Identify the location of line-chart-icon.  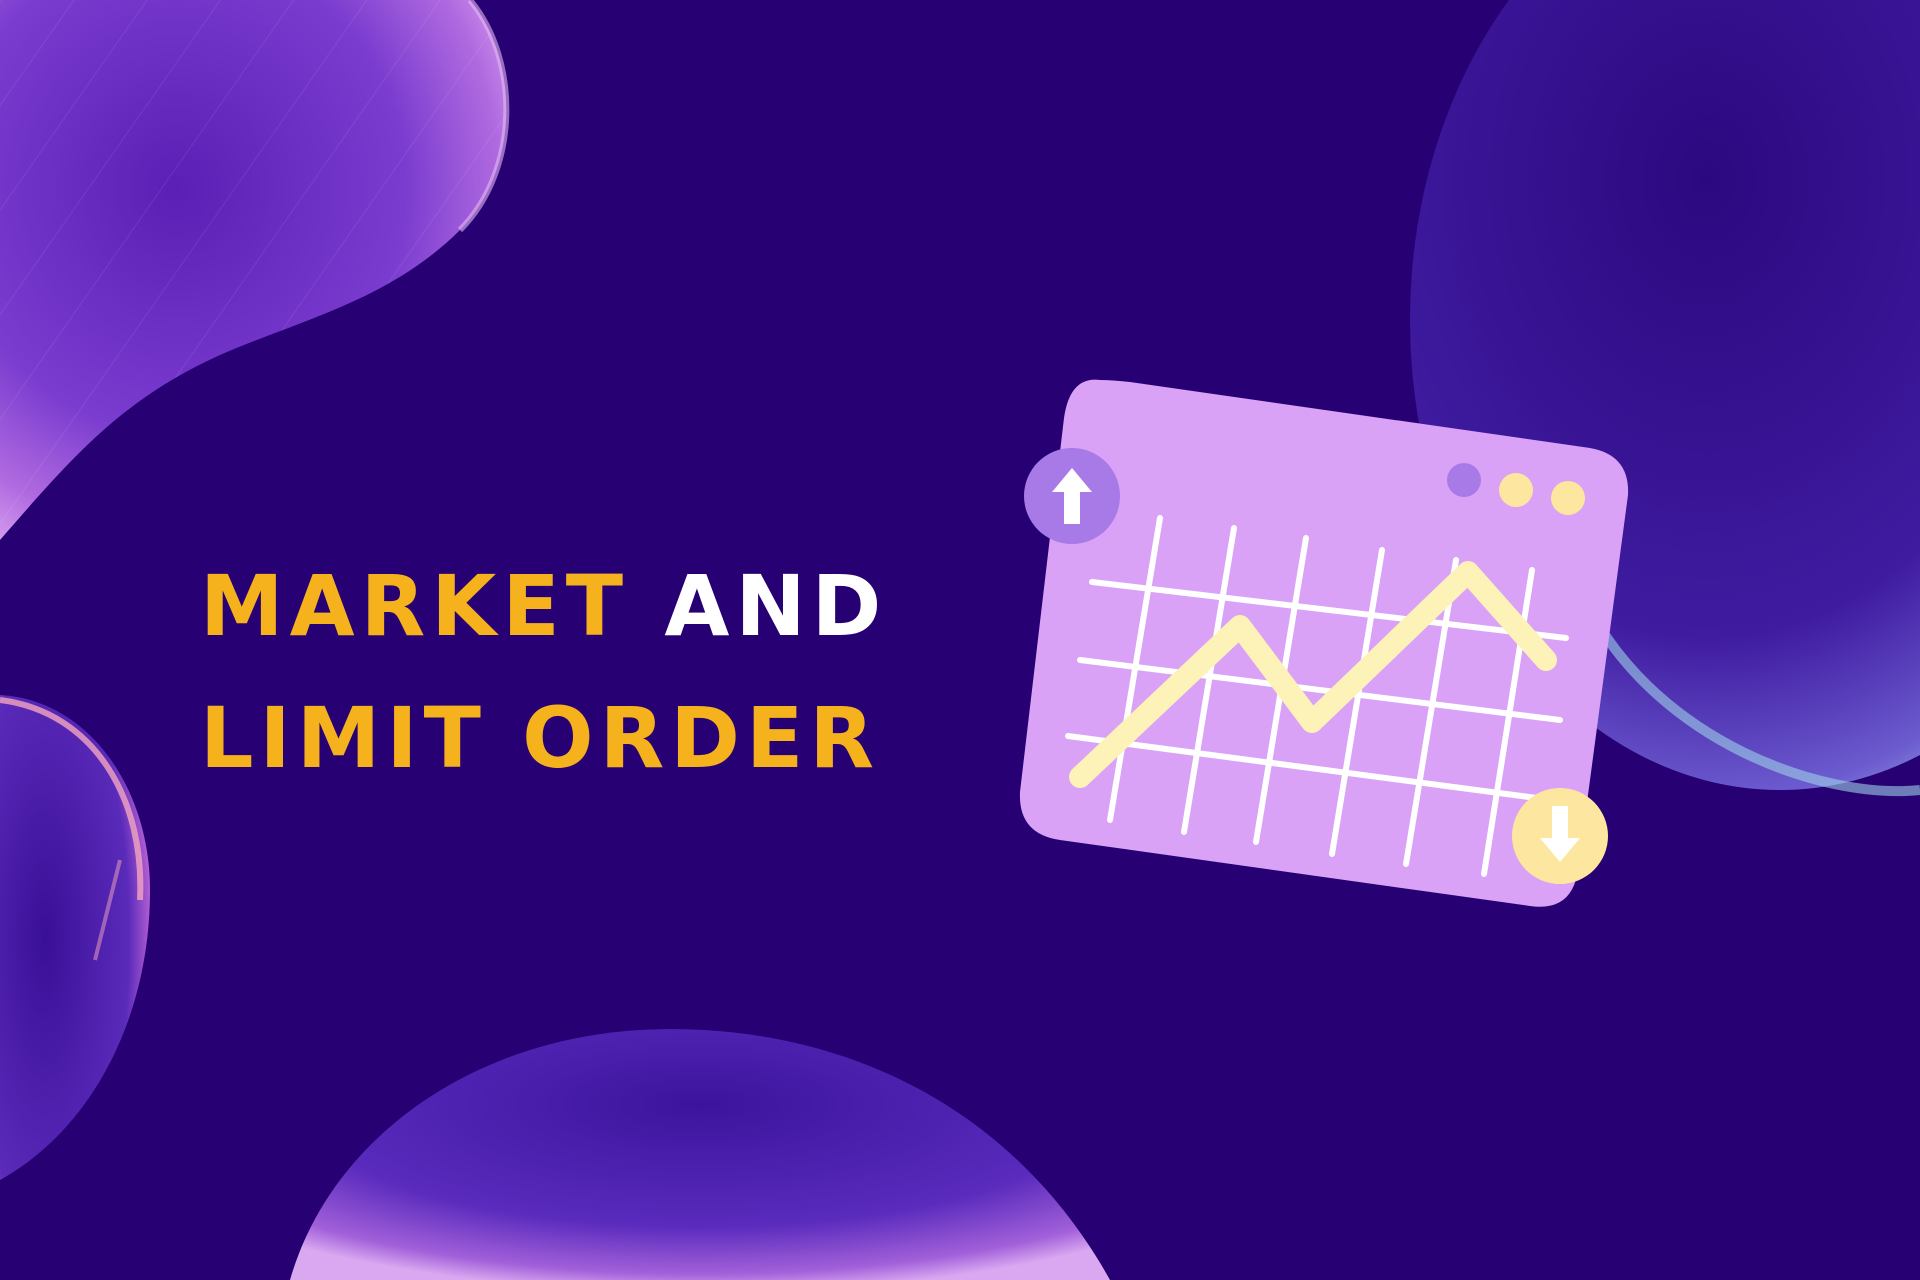
(1313, 674).